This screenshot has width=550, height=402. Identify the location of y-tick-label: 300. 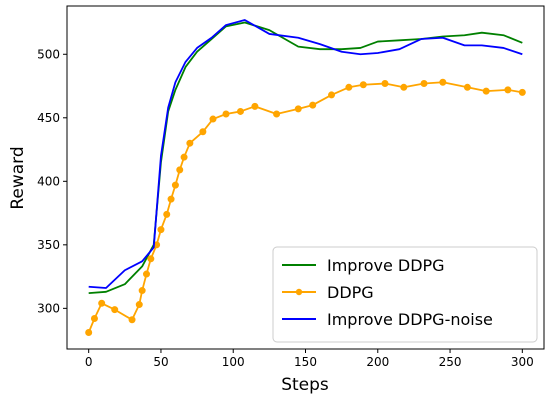
(48, 308).